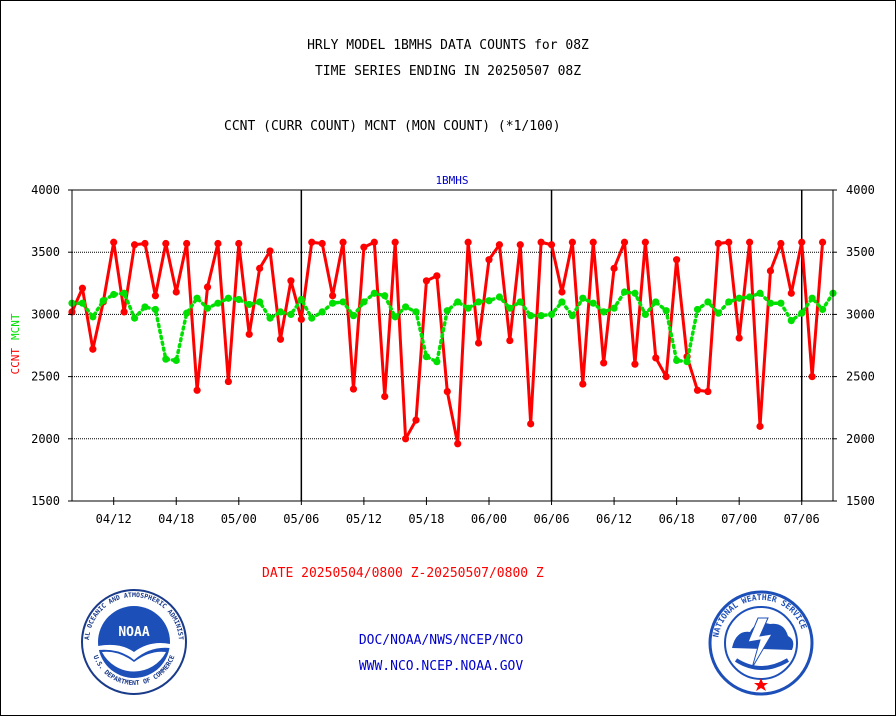  Describe the element at coordinates (489, 519) in the screenshot. I see `x-tick-label: 06/00` at that location.